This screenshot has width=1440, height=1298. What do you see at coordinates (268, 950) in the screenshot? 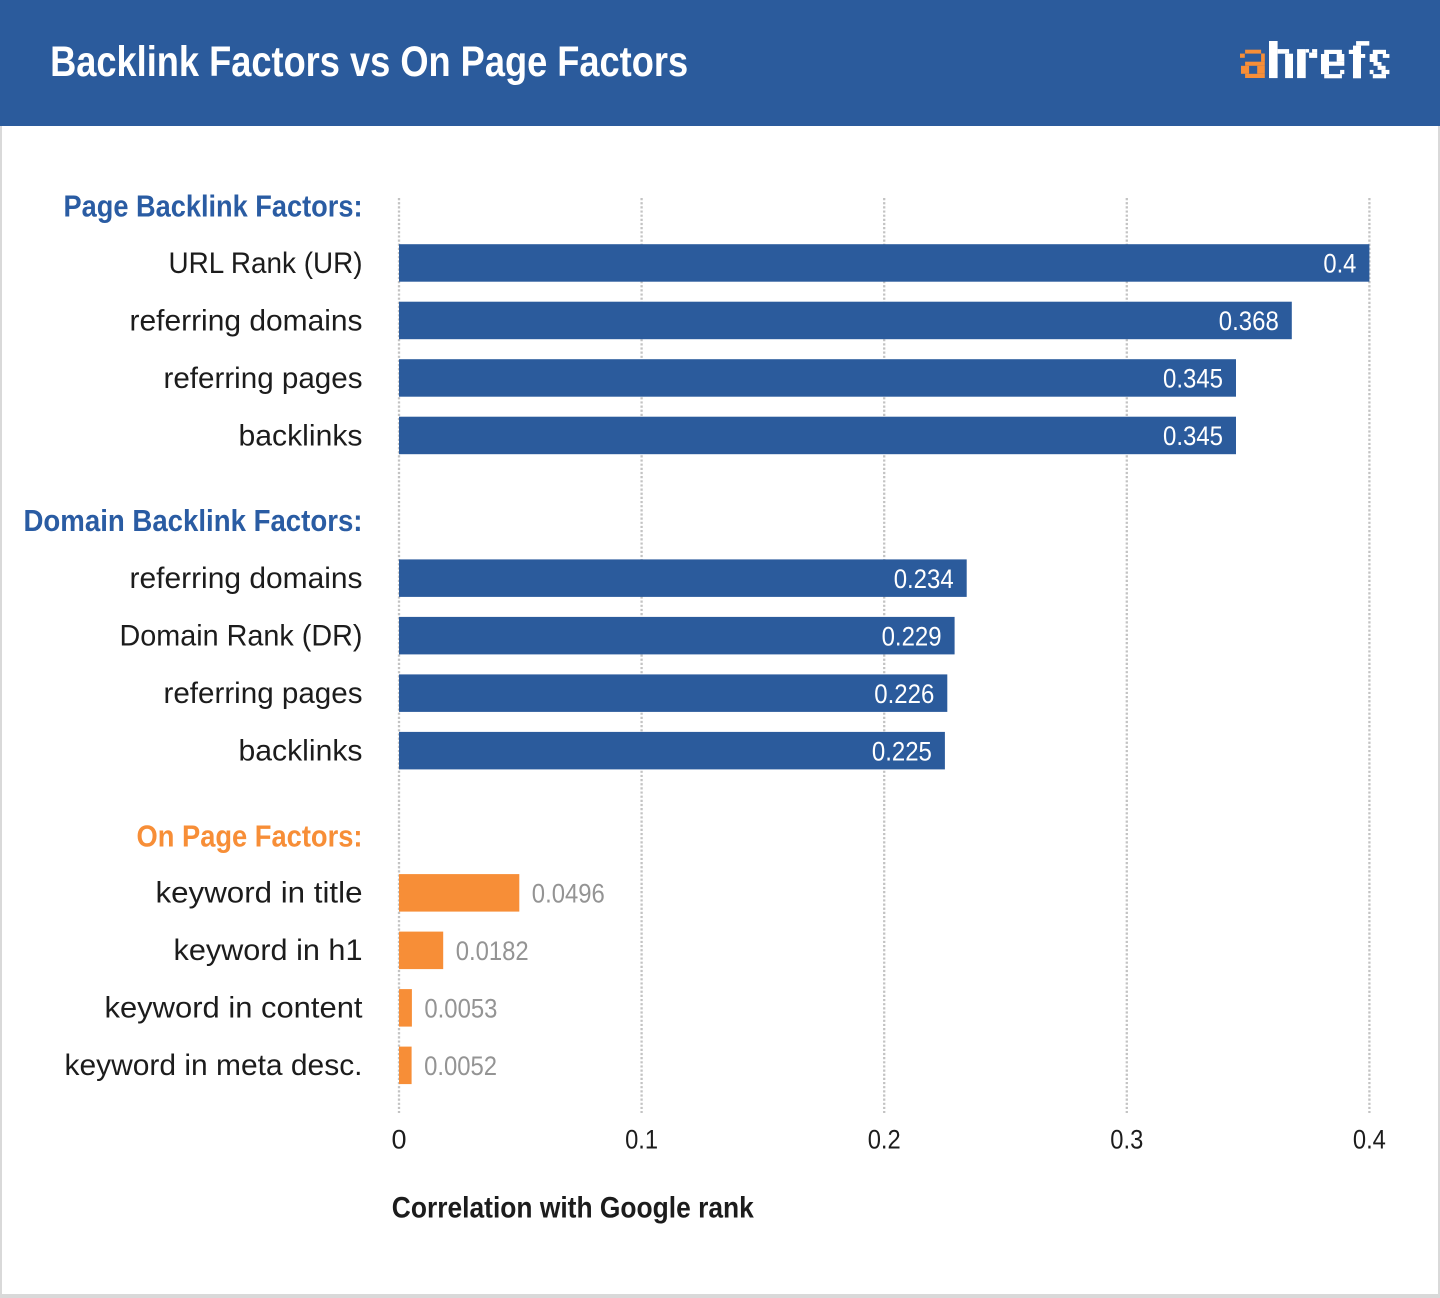
I see `svg-text: keyword in h1` at bounding box center [268, 950].